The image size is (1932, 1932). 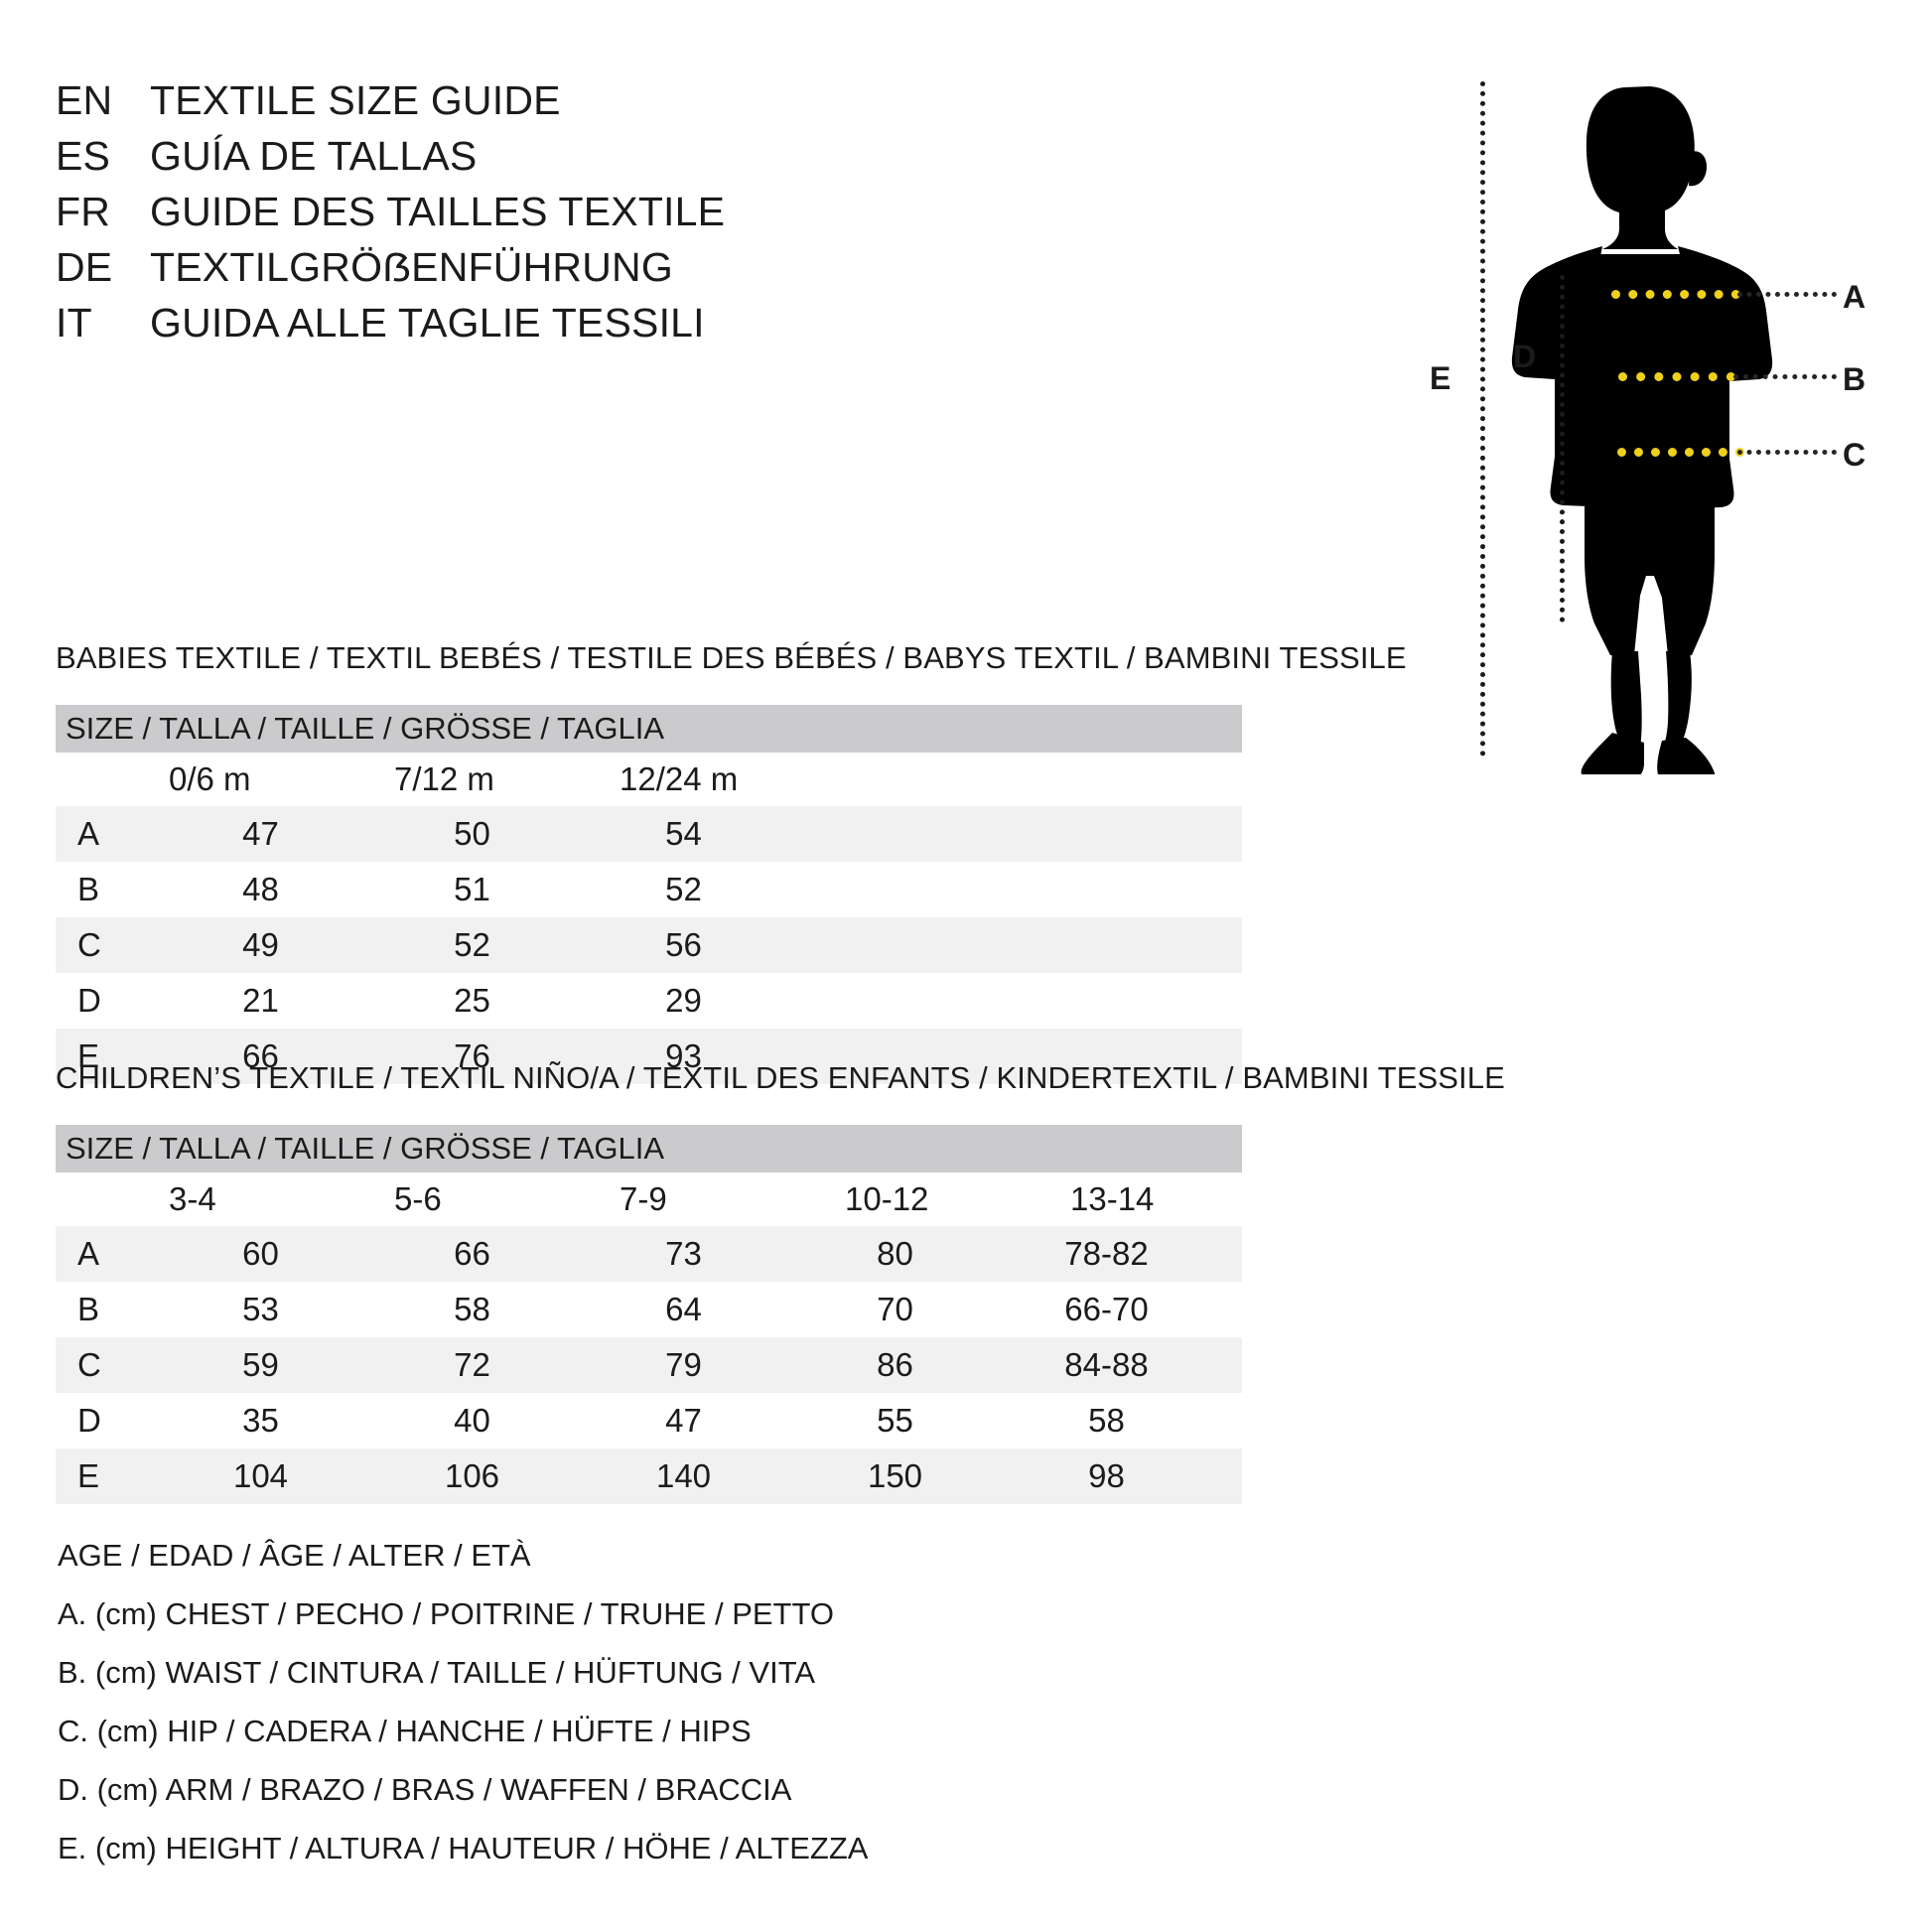 I want to click on figure-label-e: E, so click(x=1440, y=378).